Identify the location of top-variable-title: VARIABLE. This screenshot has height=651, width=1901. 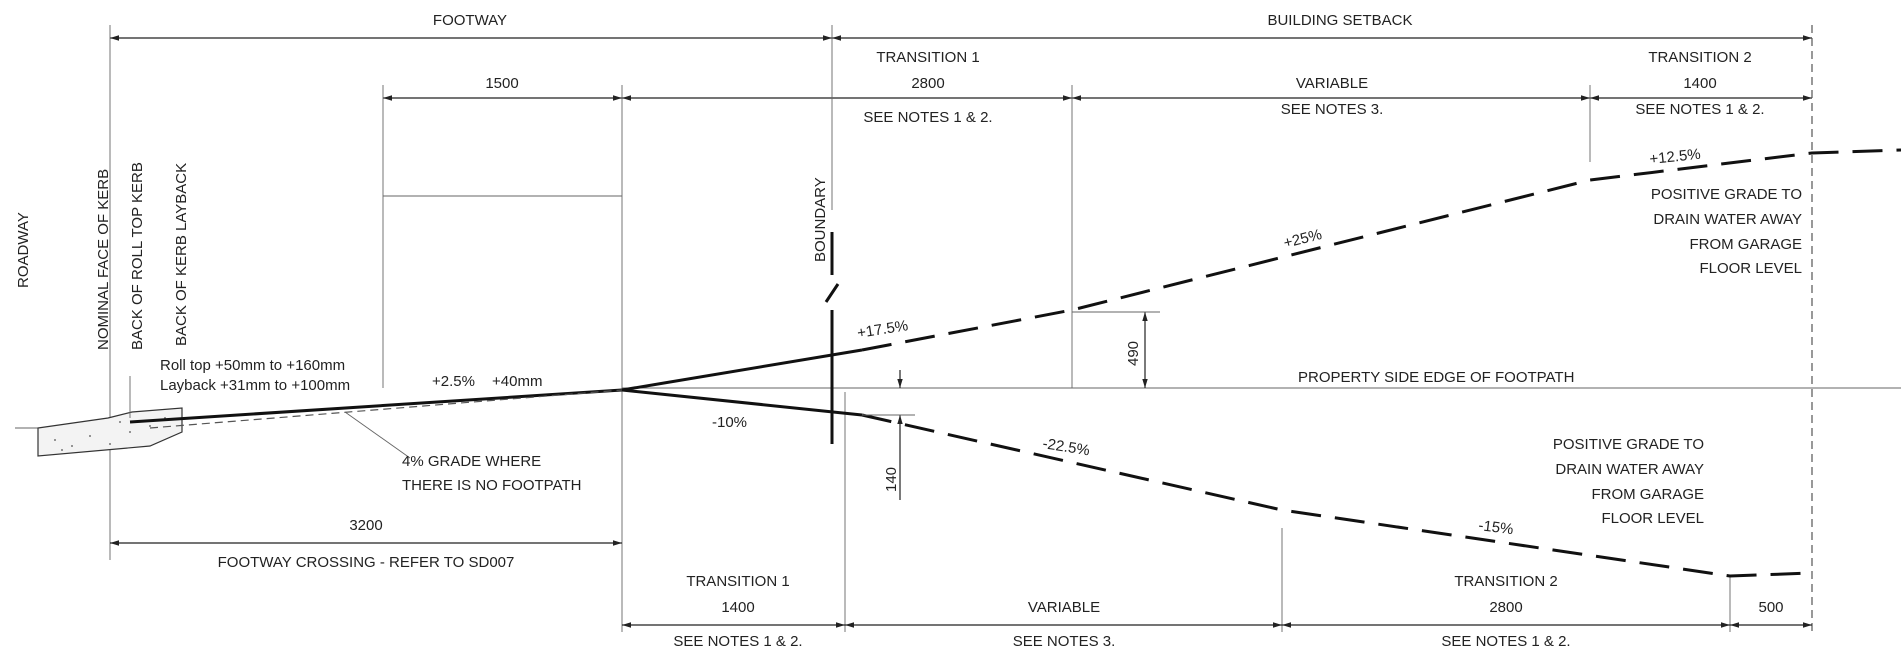
(1332, 83).